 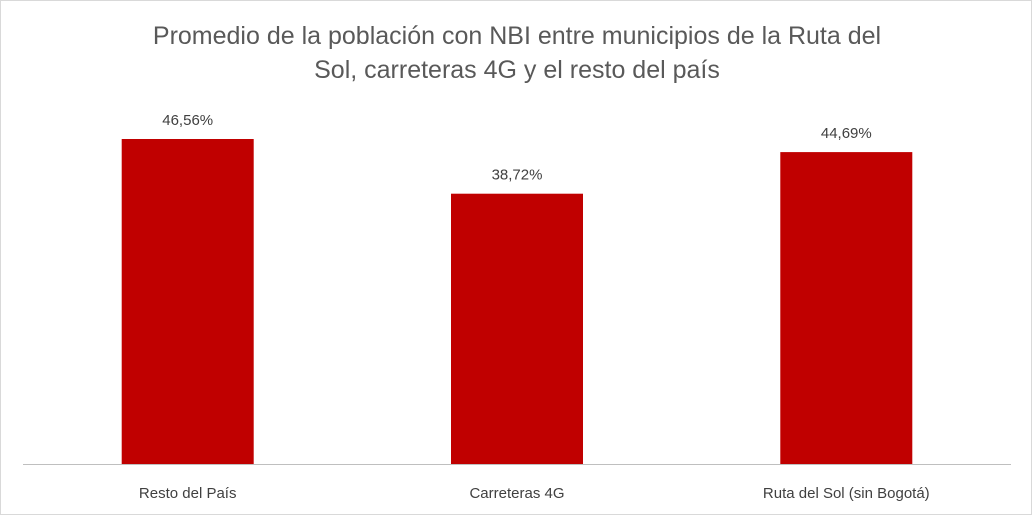 What do you see at coordinates (517, 70) in the screenshot?
I see `chart-title-line-2: Sol, carreteras 4G y el resto del país` at bounding box center [517, 70].